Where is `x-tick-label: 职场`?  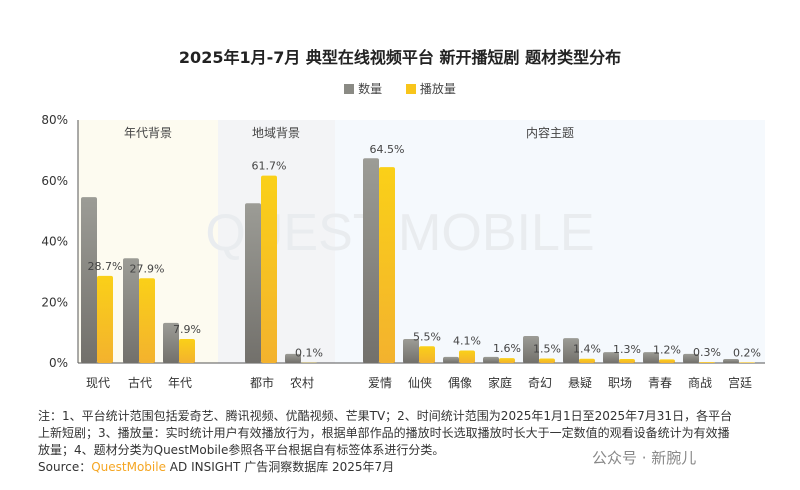
x-tick-label: 职场 is located at coordinates (620, 383).